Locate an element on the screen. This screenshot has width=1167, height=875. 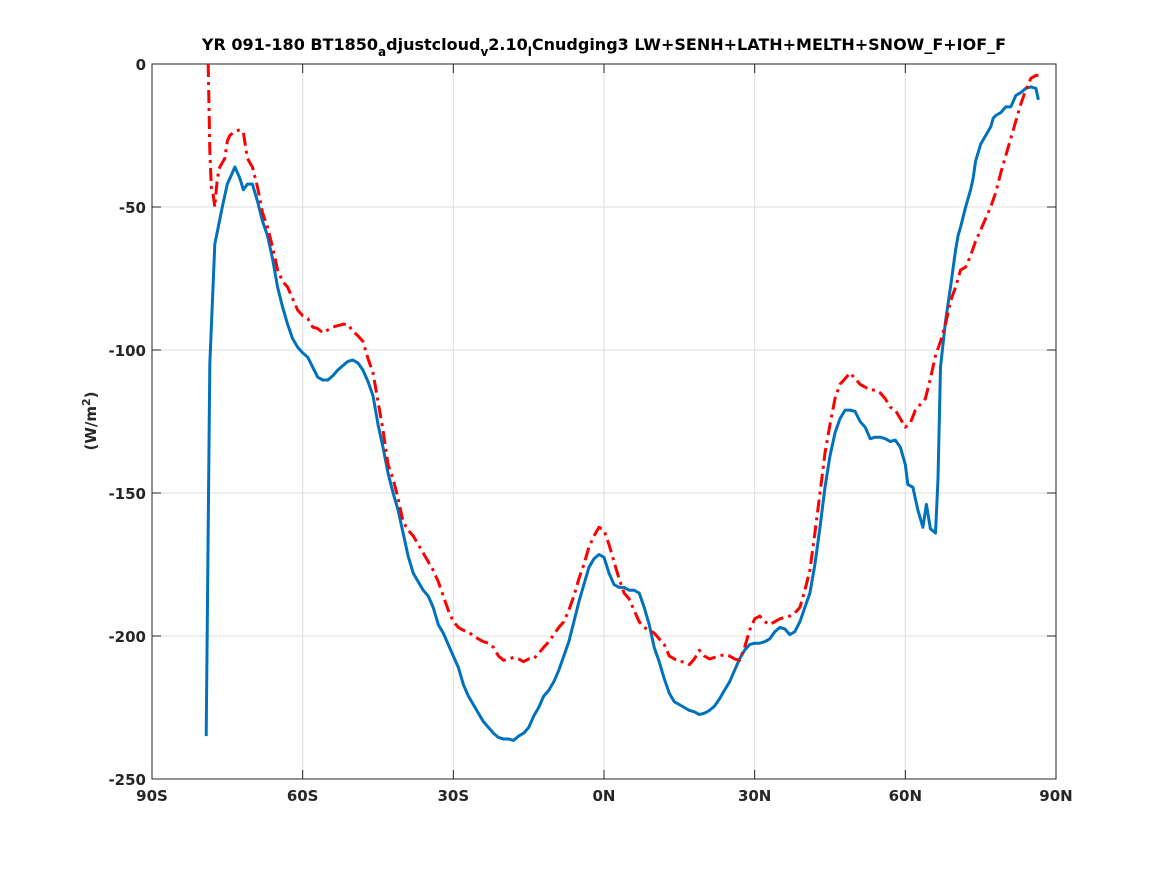
y-tick-label: -200 is located at coordinates (127, 637).